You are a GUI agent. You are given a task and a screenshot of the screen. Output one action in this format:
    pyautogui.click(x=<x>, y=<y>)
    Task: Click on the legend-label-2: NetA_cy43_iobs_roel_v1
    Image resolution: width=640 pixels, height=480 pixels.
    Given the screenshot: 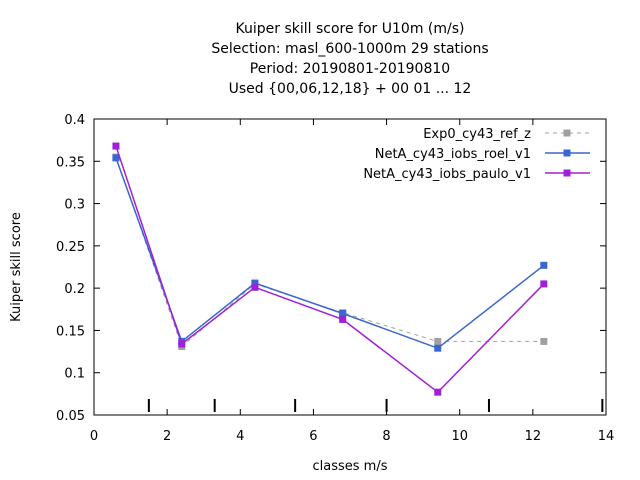 What is the action you would take?
    pyautogui.click(x=453, y=154)
    